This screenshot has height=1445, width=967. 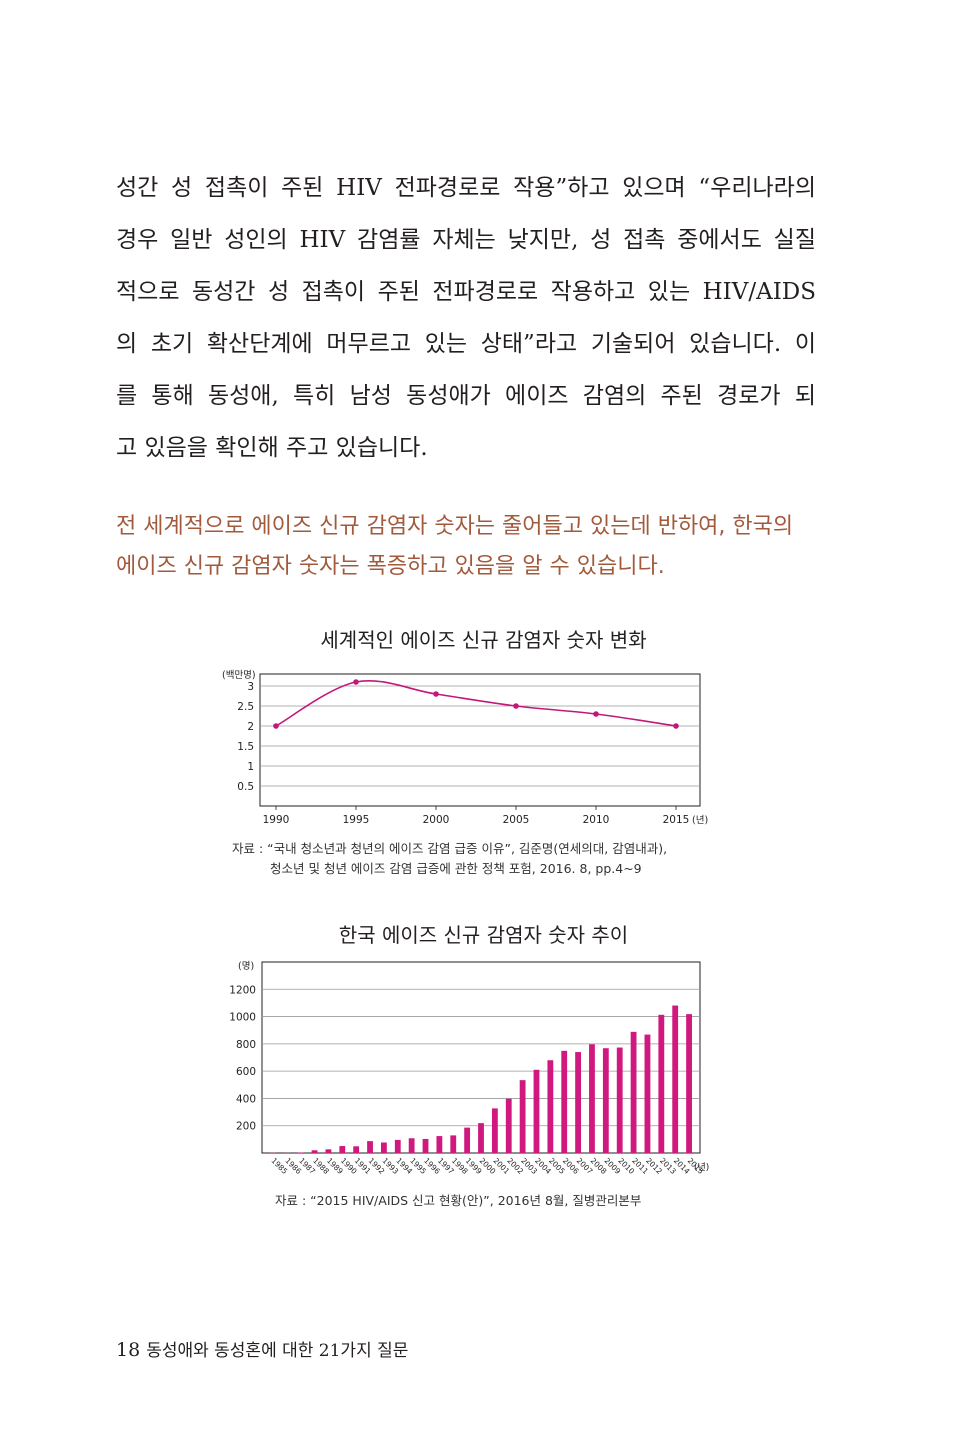 I want to click on page-footer: 18 동성애와 동성혼에 대한 21가지 질문, so click(x=262, y=1348).